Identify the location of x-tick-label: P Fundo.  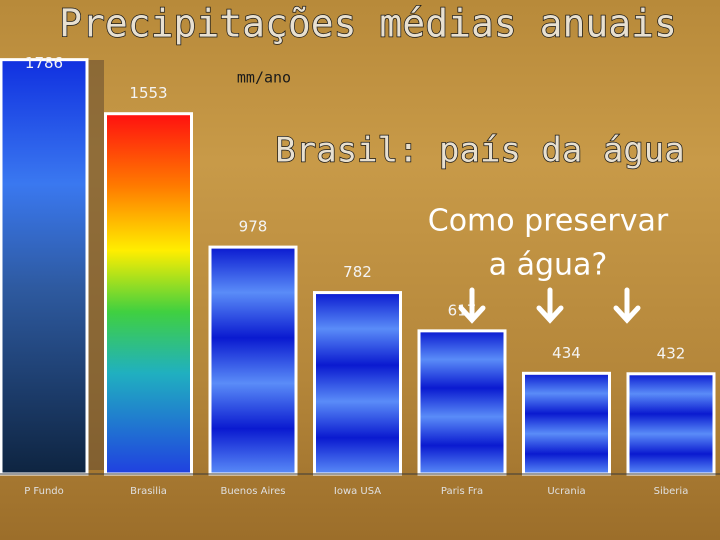
(44, 491).